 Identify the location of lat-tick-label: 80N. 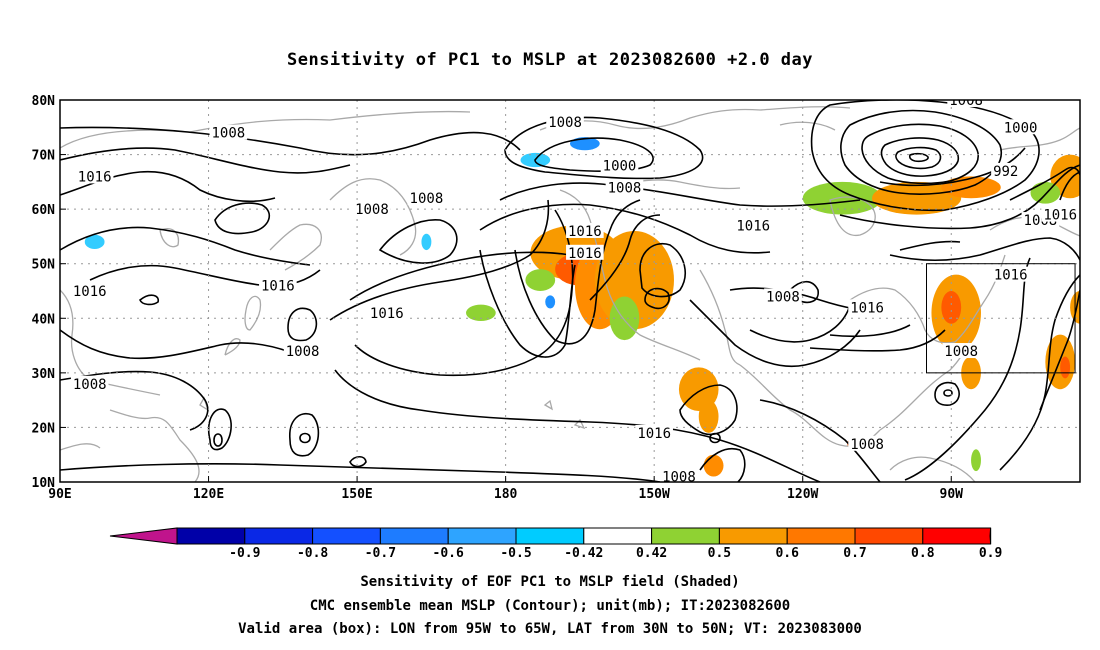
(44, 101).